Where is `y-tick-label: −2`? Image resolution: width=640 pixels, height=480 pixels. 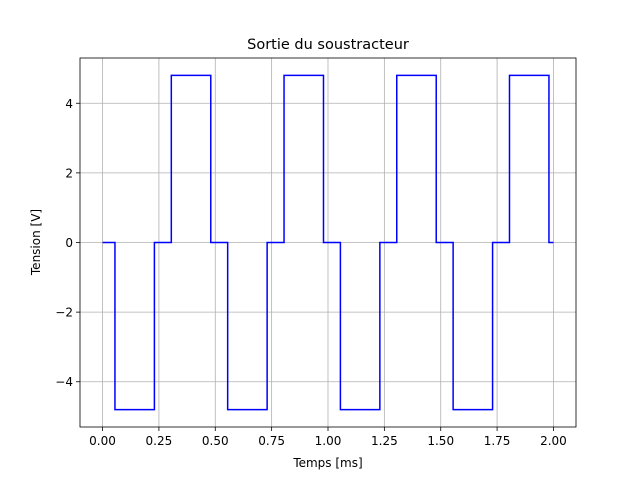
y-tick-label: −2 is located at coordinates (64, 313).